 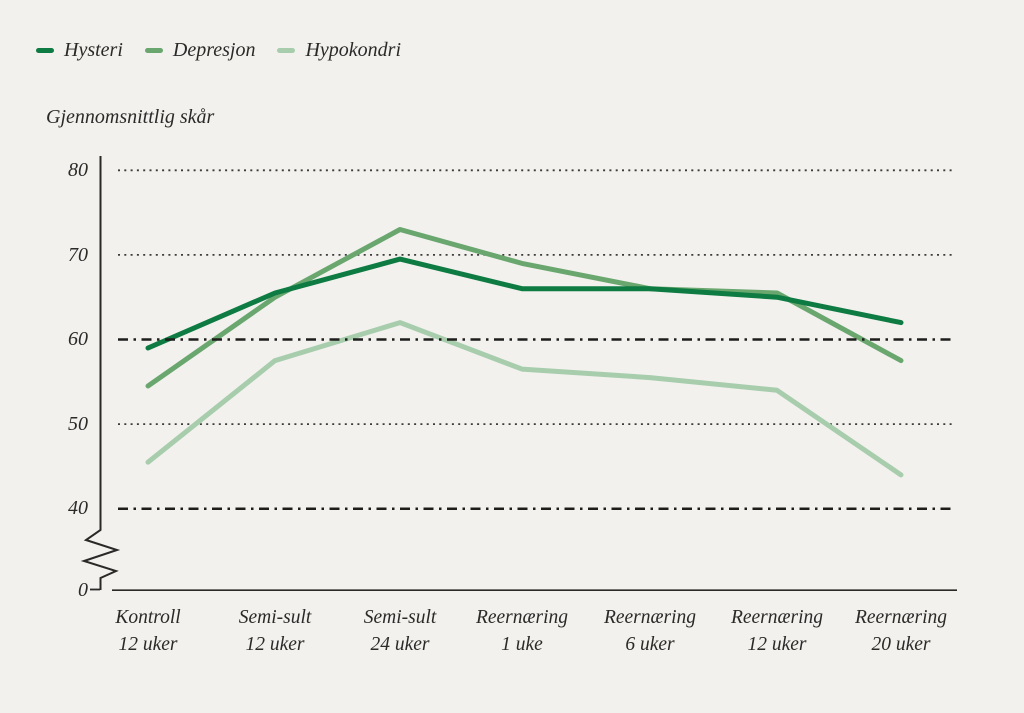 I want to click on x-label-reernaering-1-uke: Reernæring 1 uke, so click(x=522, y=631).